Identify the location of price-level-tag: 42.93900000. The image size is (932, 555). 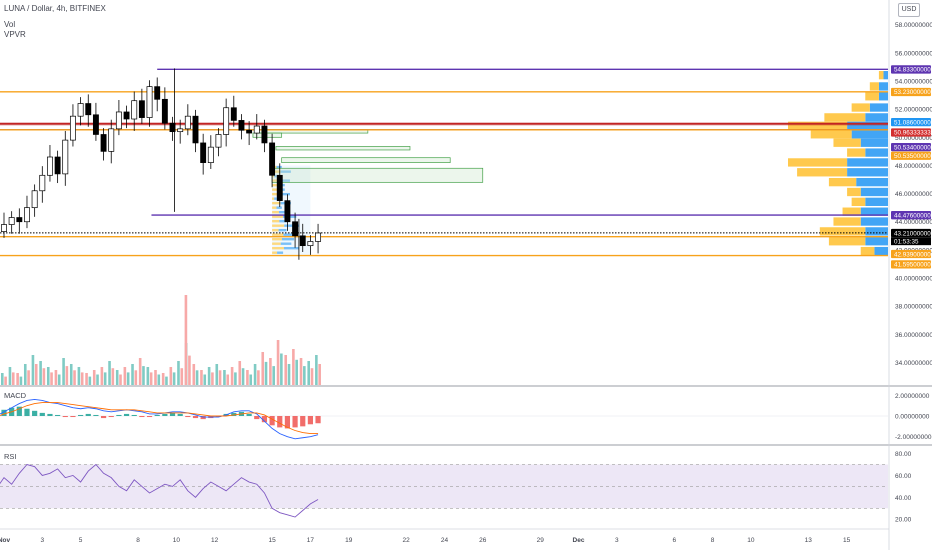
(911, 254).